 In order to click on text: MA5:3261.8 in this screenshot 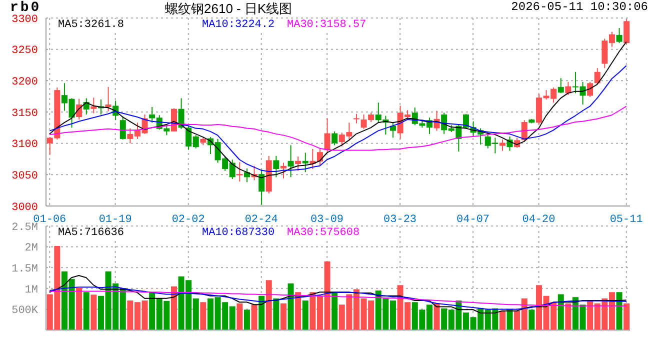, I will do `click(91, 25)`.